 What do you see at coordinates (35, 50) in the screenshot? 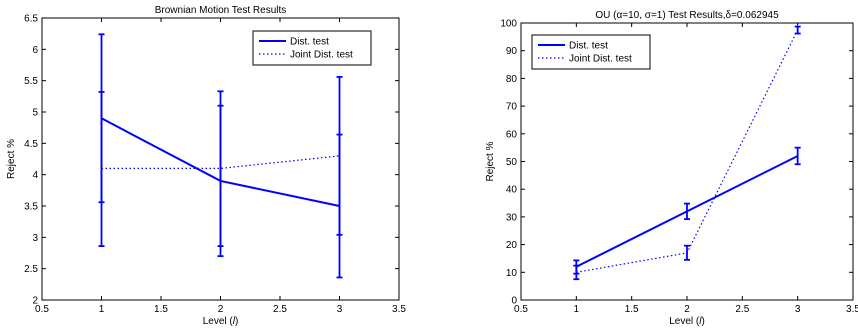
I see `y-tick-label: 6` at bounding box center [35, 50].